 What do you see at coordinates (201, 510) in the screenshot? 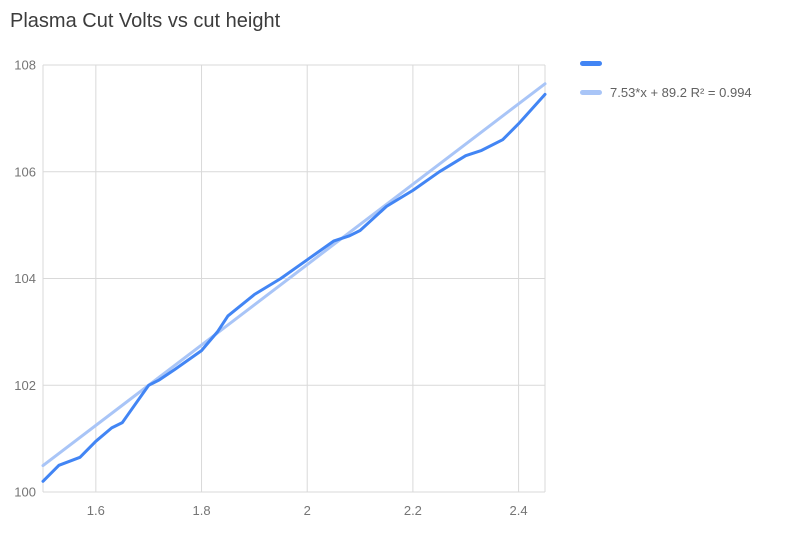
I see `x-axis-tick-label: 1.8` at bounding box center [201, 510].